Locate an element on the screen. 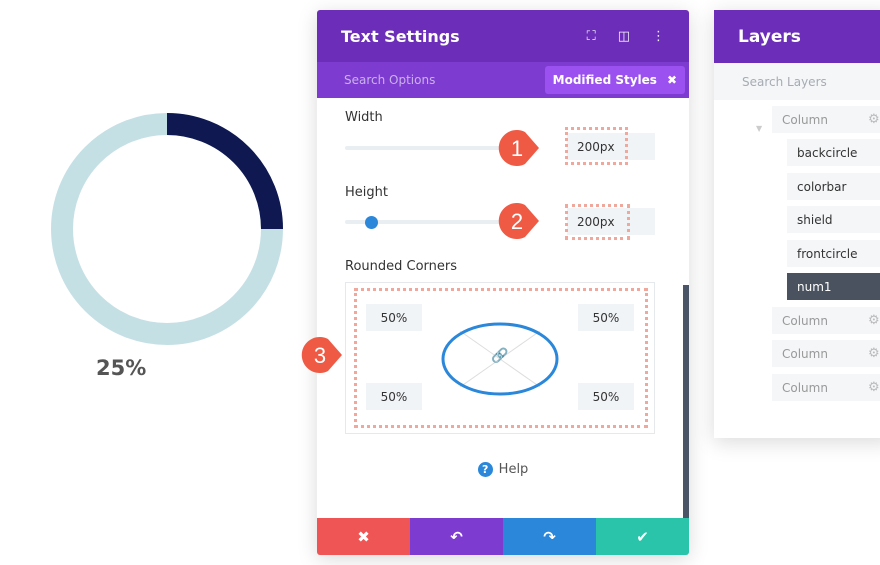  callout-2: 2 is located at coordinates (518, 220).